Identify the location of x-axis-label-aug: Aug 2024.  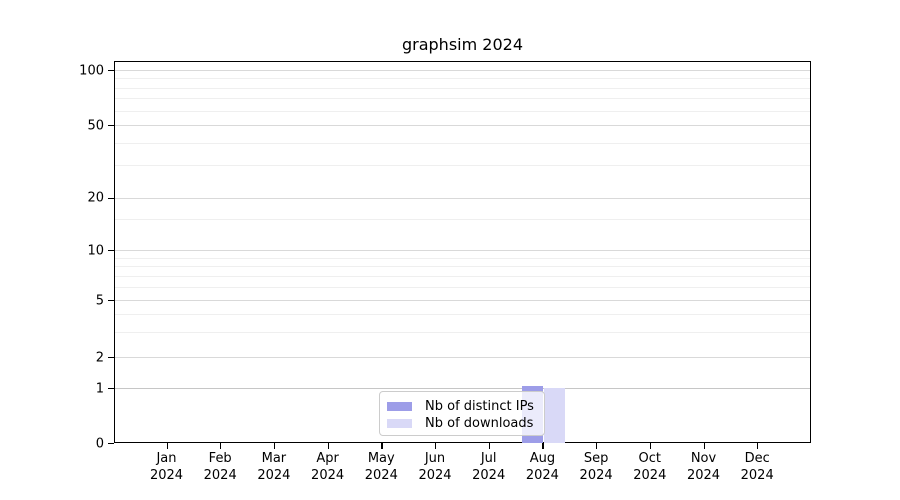
(542, 467).